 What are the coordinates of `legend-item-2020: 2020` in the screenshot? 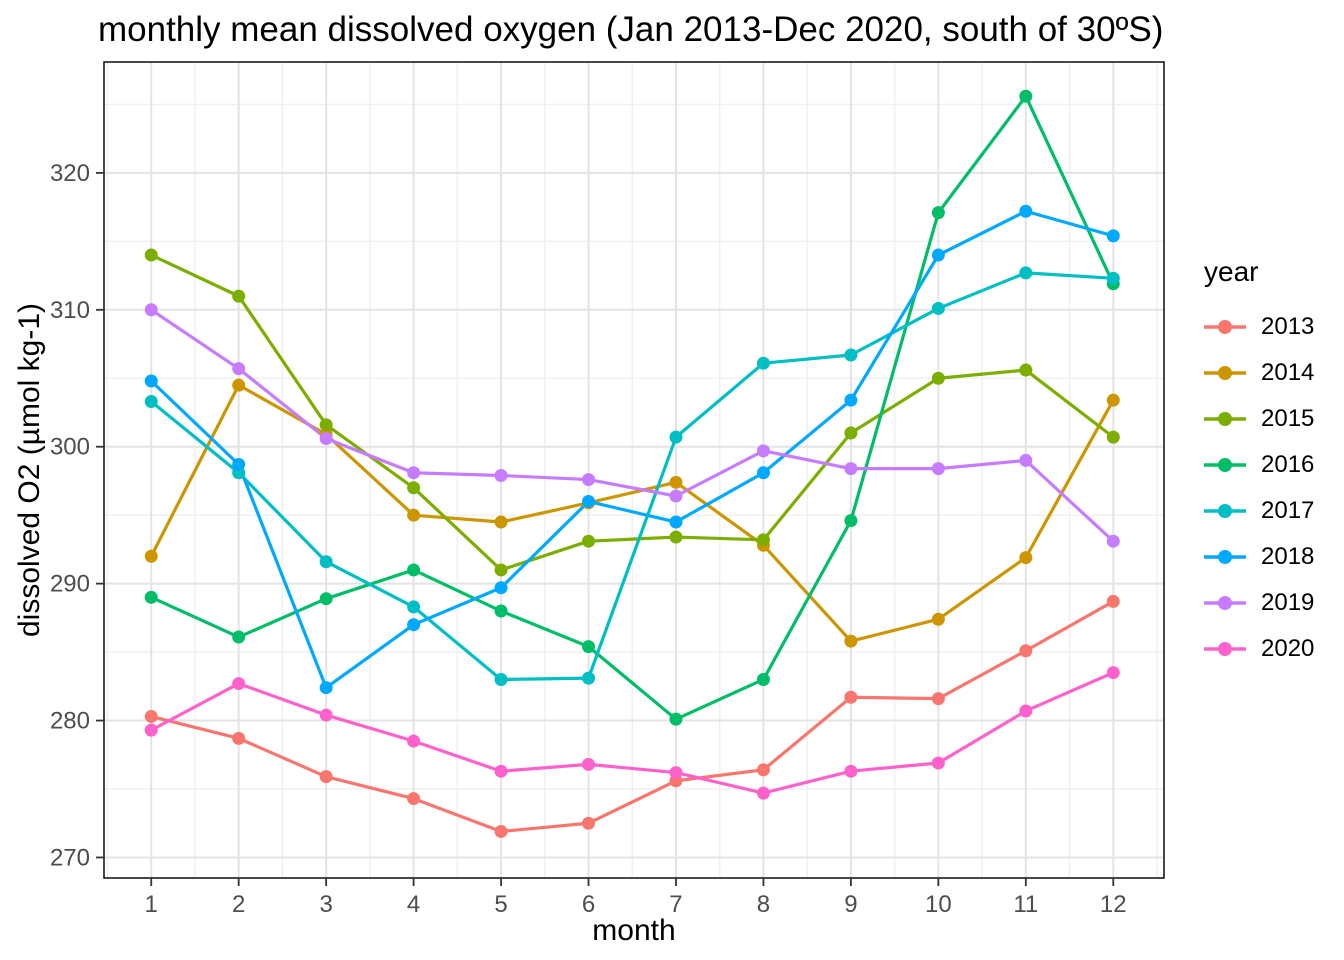 It's located at (1258, 649).